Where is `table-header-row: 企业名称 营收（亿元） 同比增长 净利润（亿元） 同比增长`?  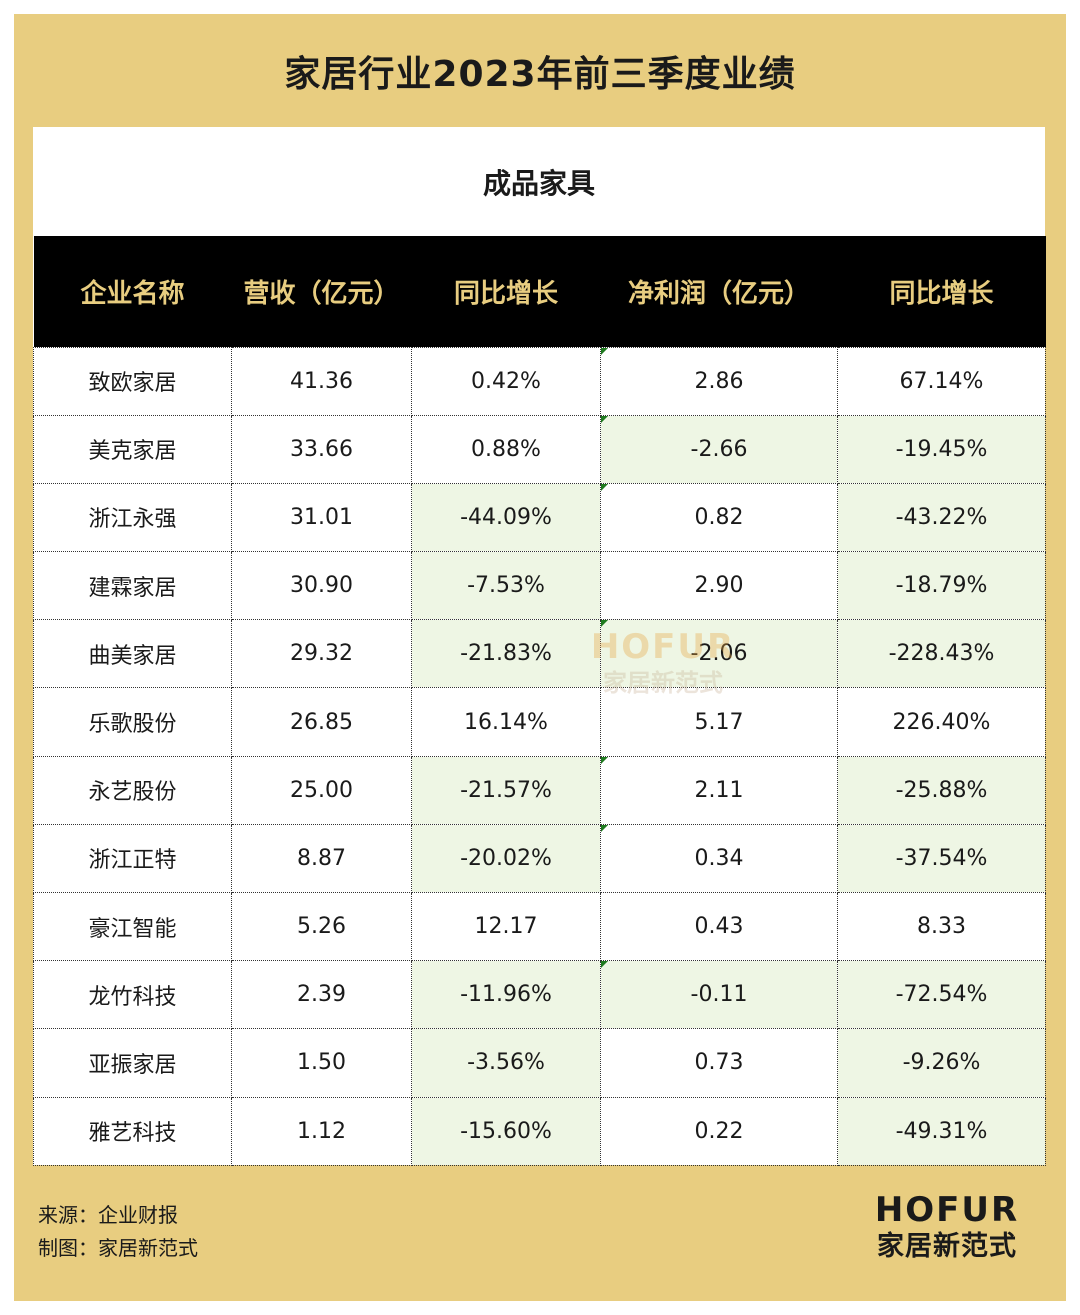
table-header-row: 企业名称 营收（亿元） 同比增长 净利润（亿元） 同比增长 is located at coordinates (539, 291).